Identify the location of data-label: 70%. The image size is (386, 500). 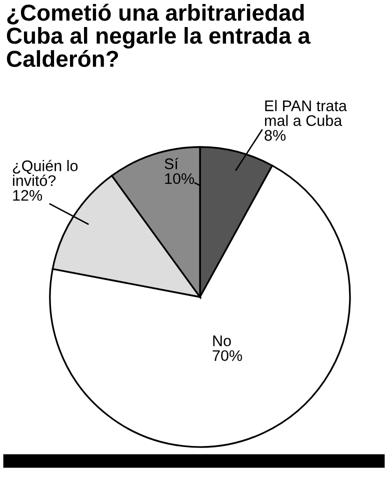
(227, 356).